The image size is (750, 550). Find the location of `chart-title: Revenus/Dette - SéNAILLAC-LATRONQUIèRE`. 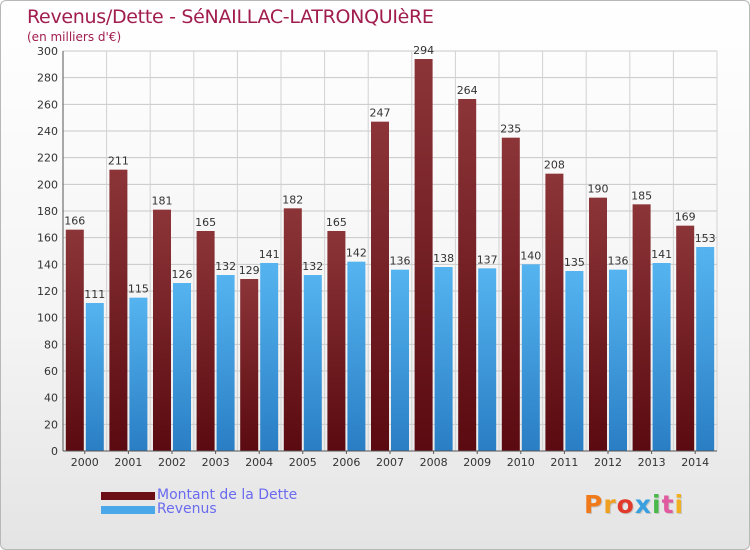

chart-title: Revenus/Dette - SéNAILLAC-LATRONQUIèRE is located at coordinates (230, 17).